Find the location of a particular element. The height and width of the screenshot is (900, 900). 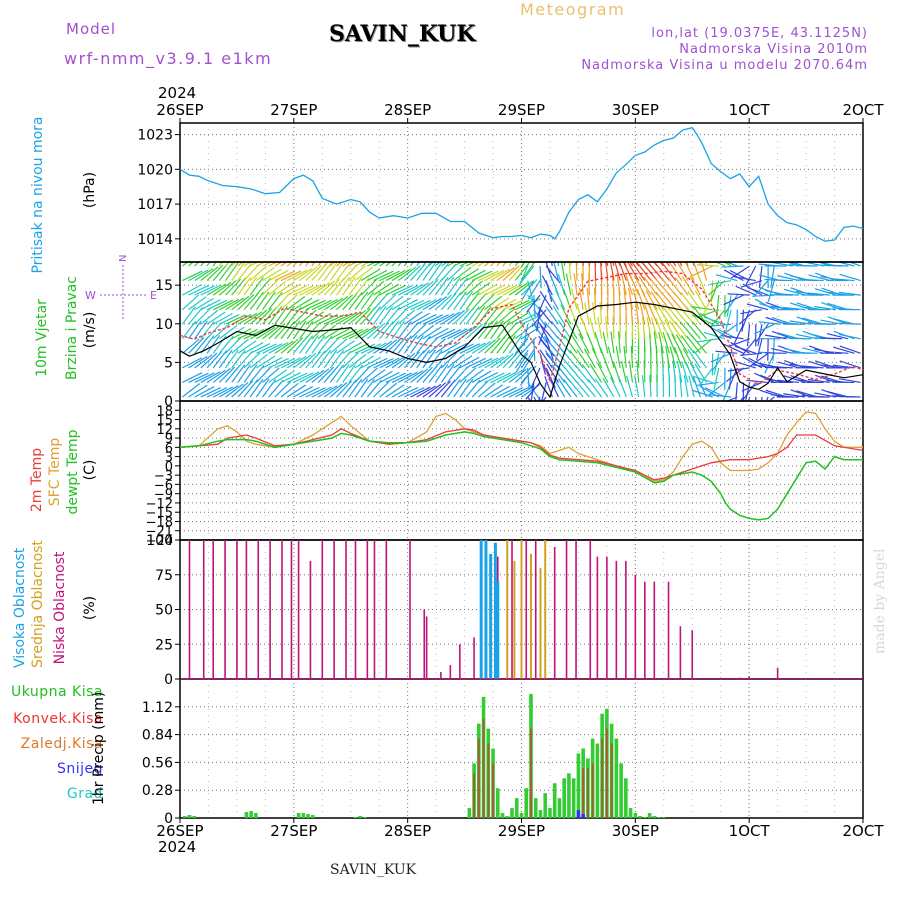

y-tick-label: 15 is located at coordinates (164, 286).